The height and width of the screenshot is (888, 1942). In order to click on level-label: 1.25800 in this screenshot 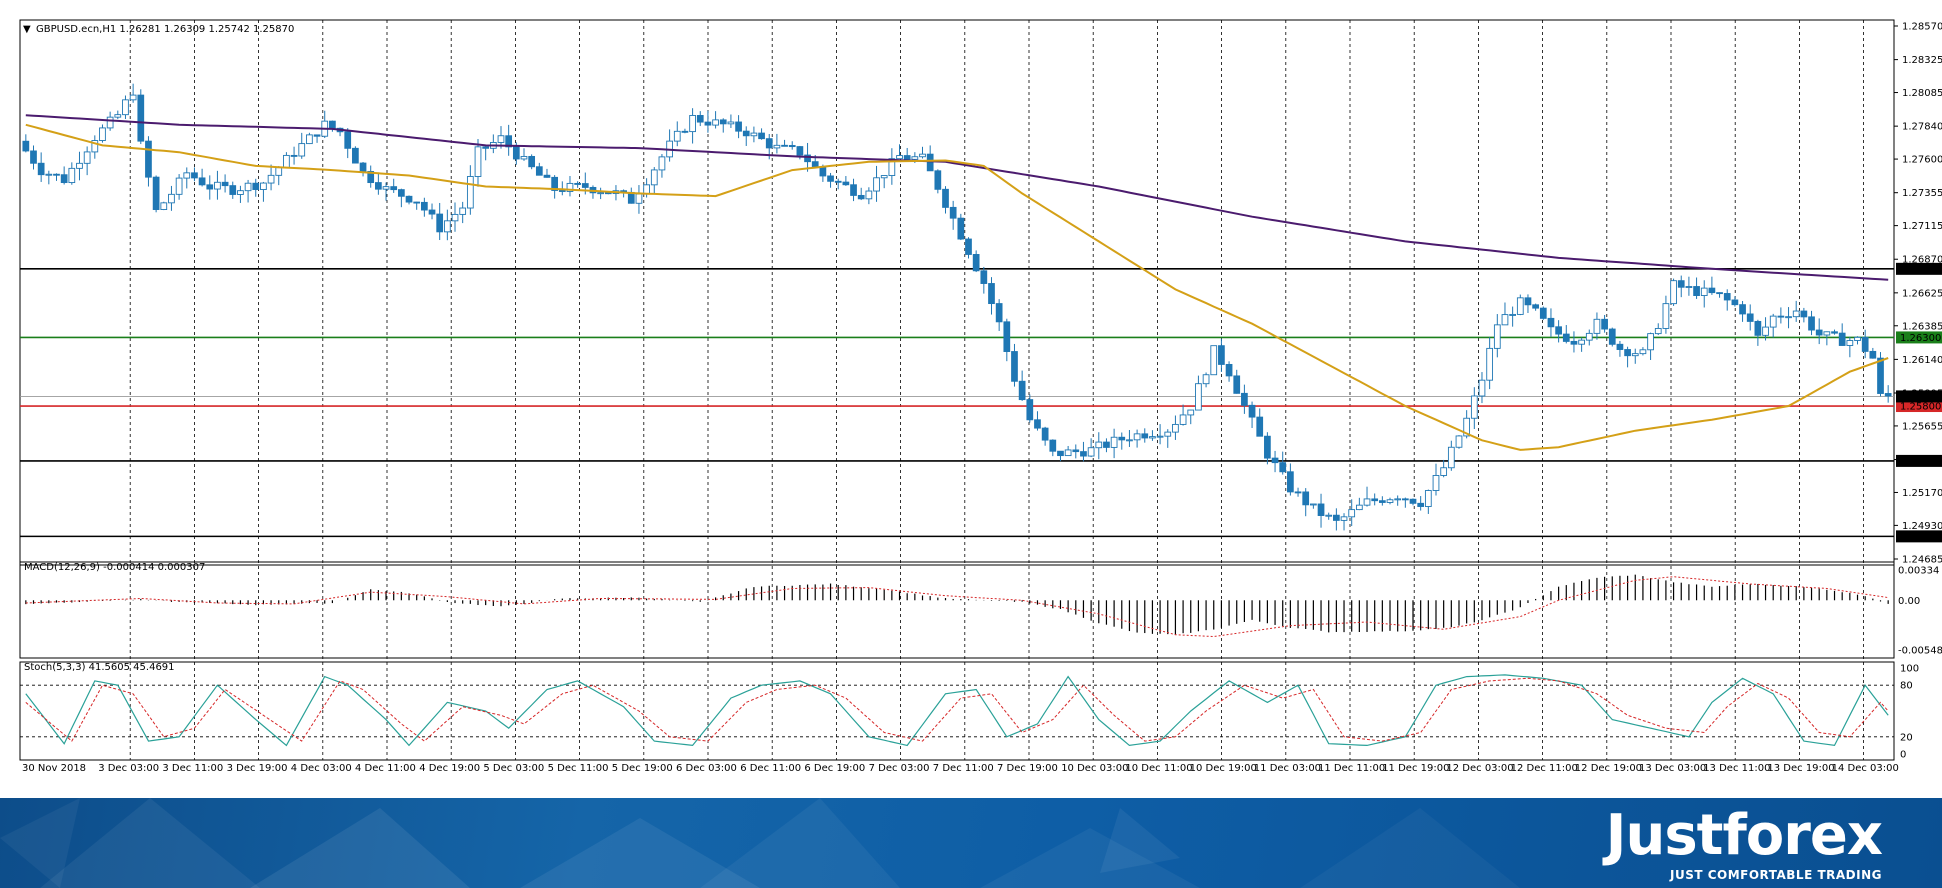, I will do `click(1920, 407)`.